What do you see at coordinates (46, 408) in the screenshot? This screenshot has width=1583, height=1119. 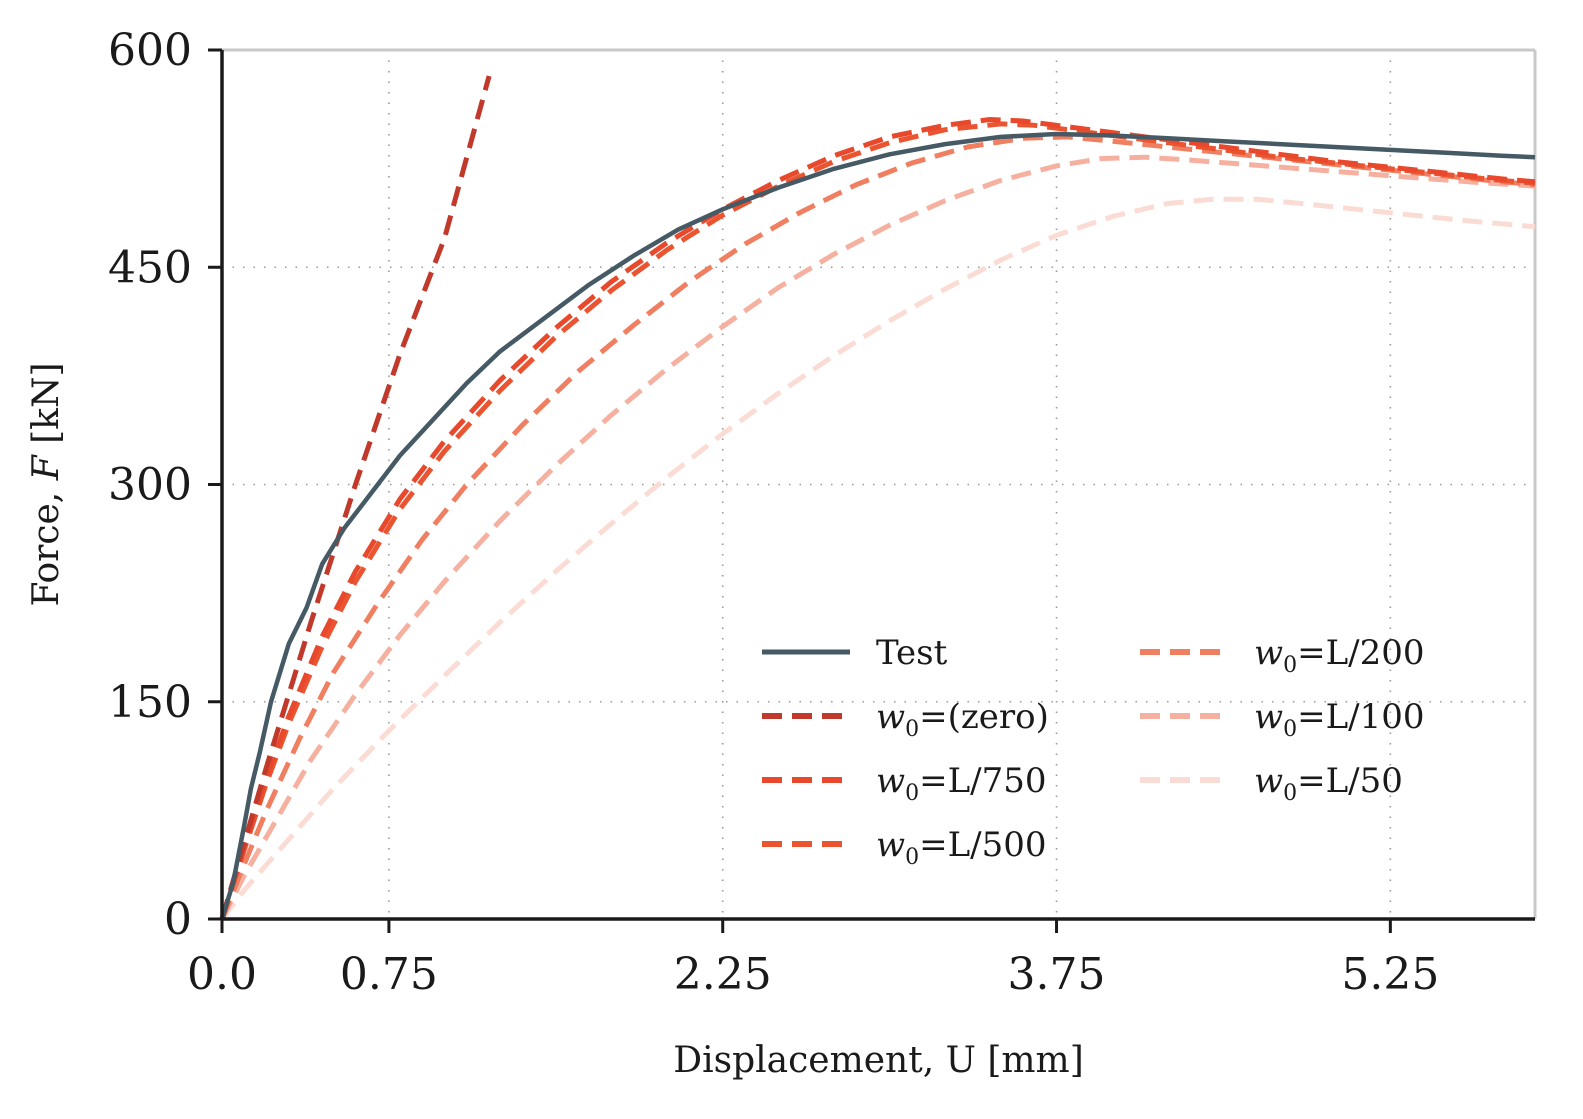 I see `y-axis-label-suffix: [kN]` at bounding box center [46, 408].